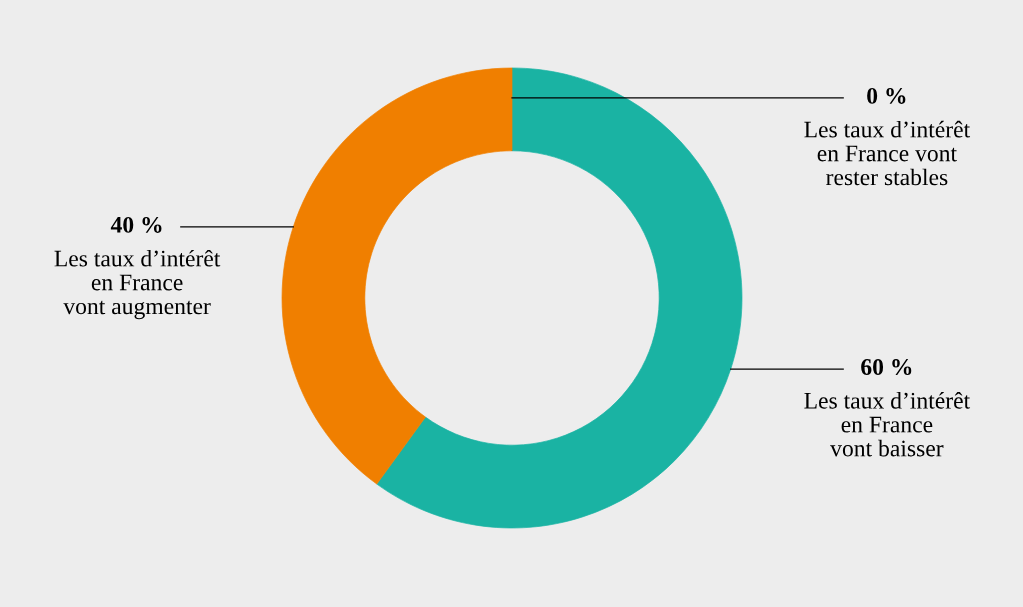 This screenshot has height=607, width=1023. I want to click on slice-label: Les taux d’intérêt en France vont baisser, so click(887, 424).